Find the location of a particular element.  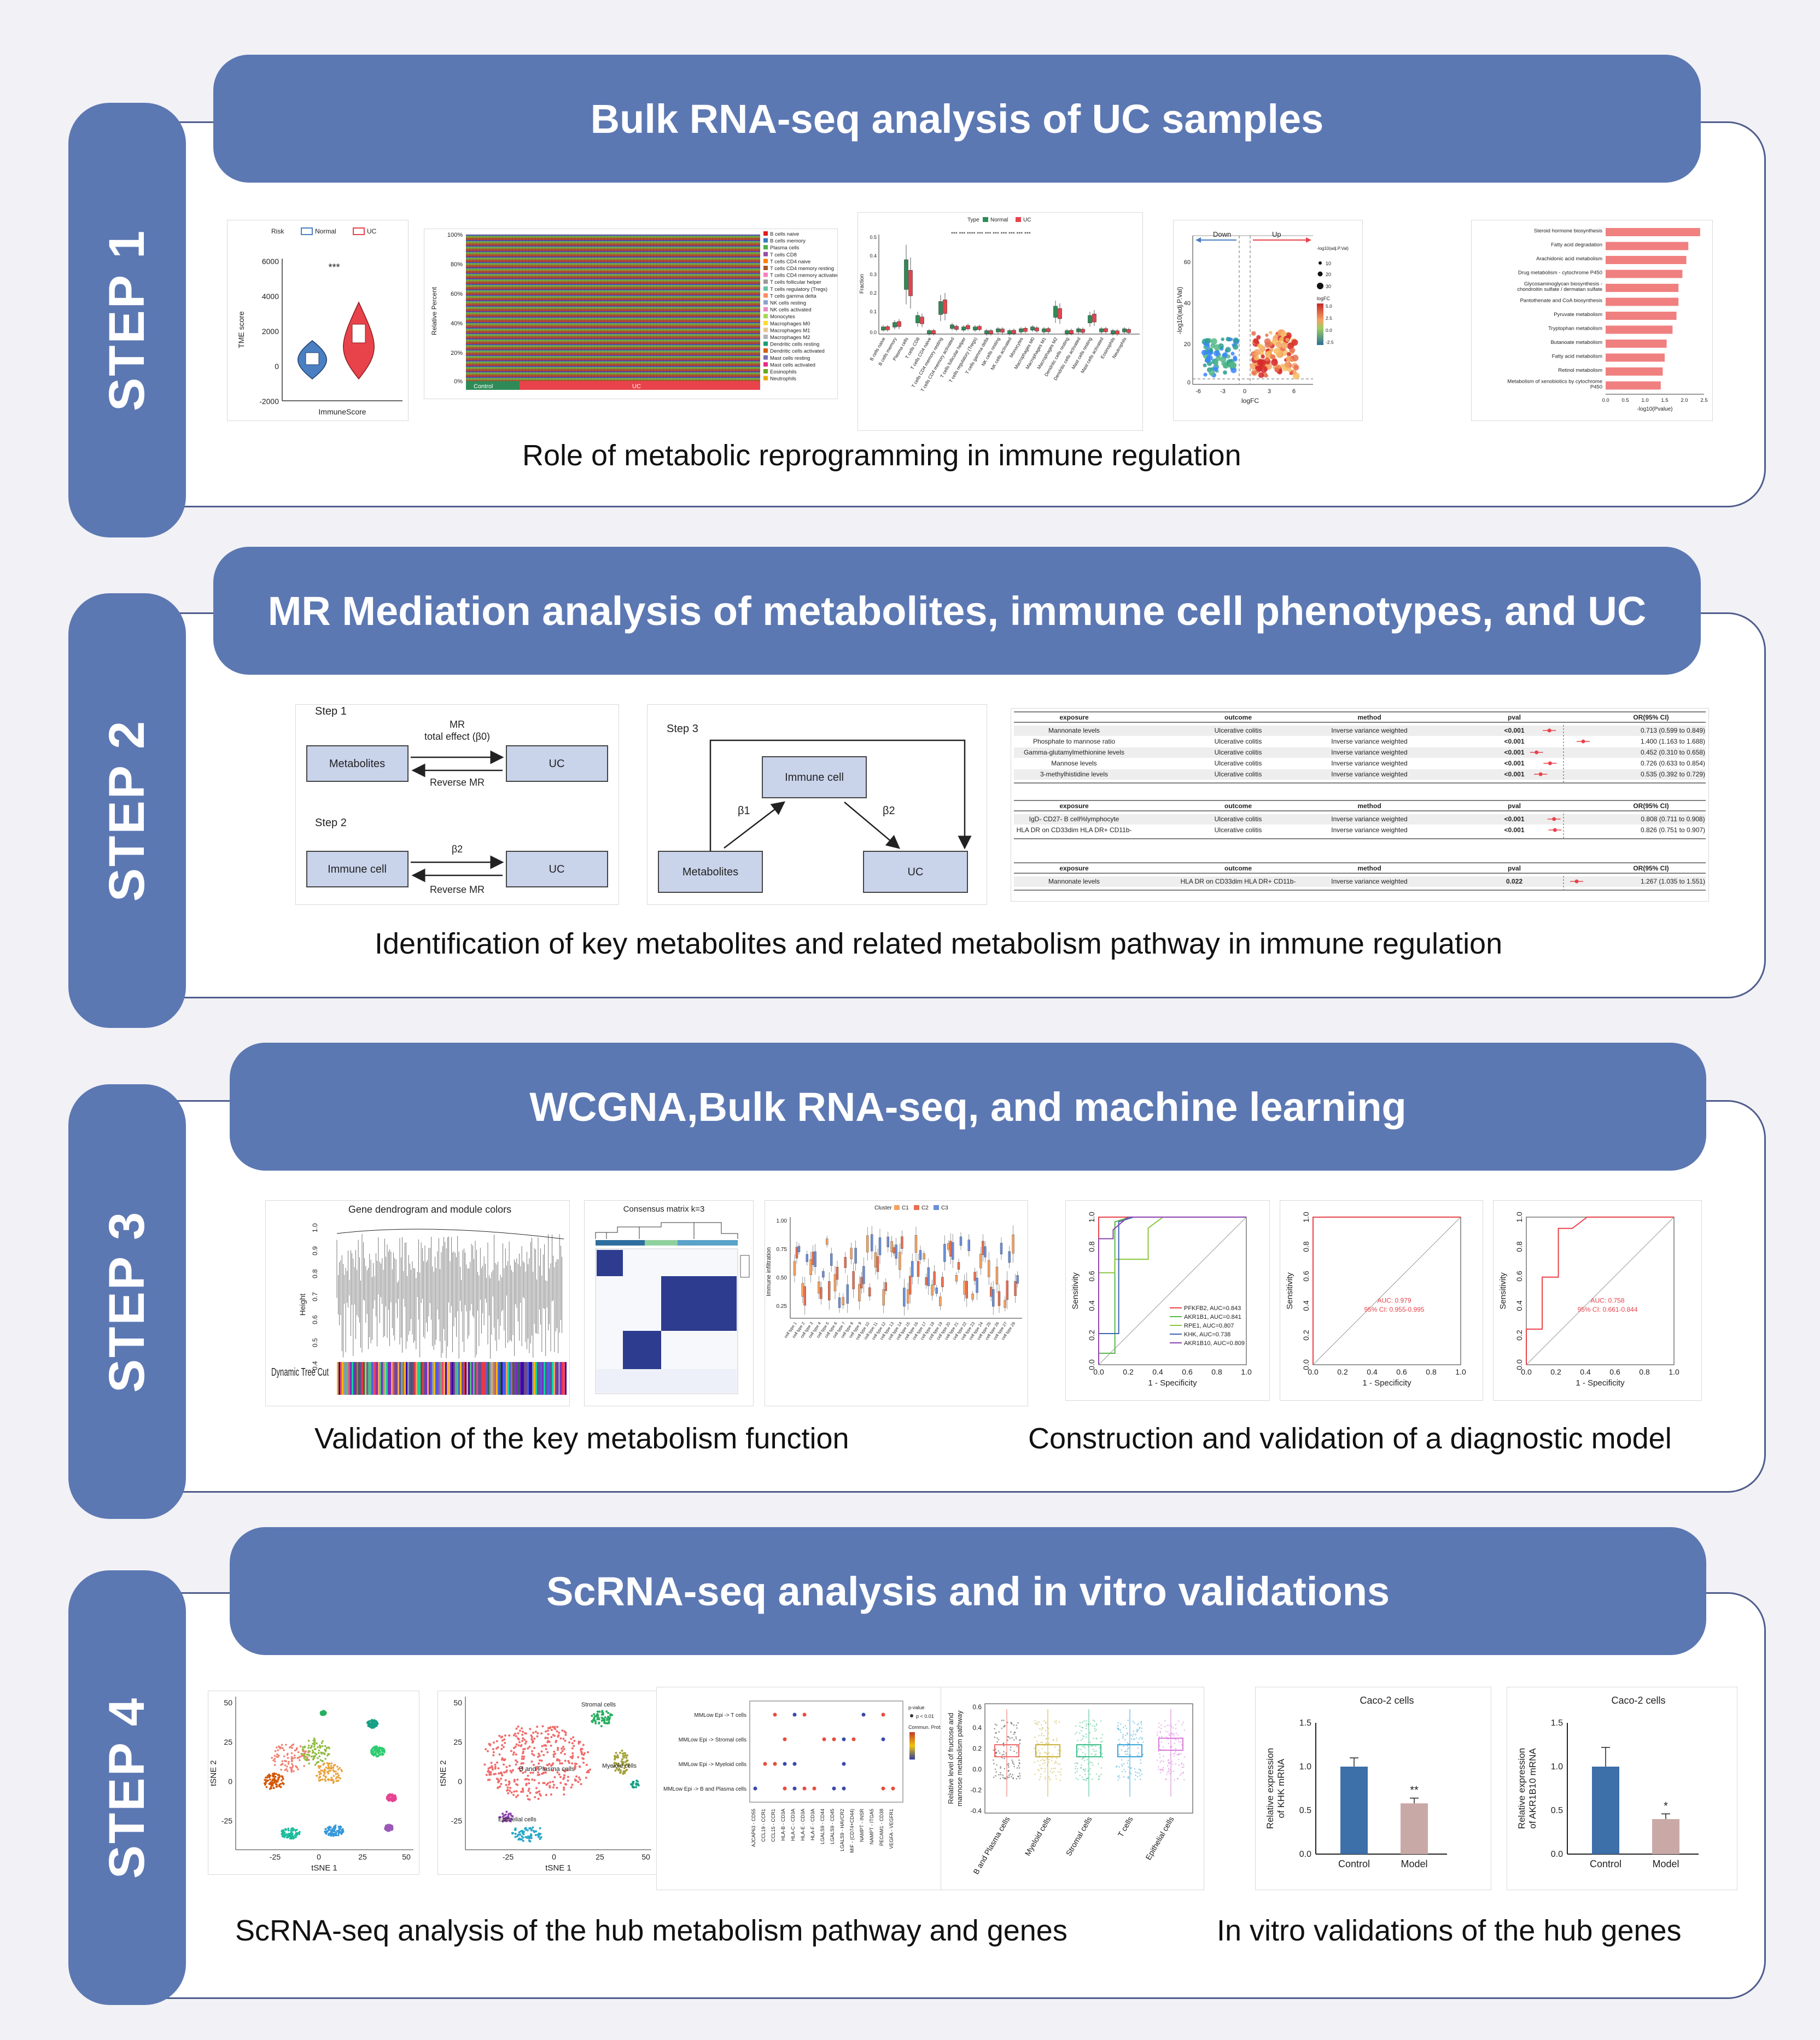

pathway-bar is located at coordinates (1635, 357).